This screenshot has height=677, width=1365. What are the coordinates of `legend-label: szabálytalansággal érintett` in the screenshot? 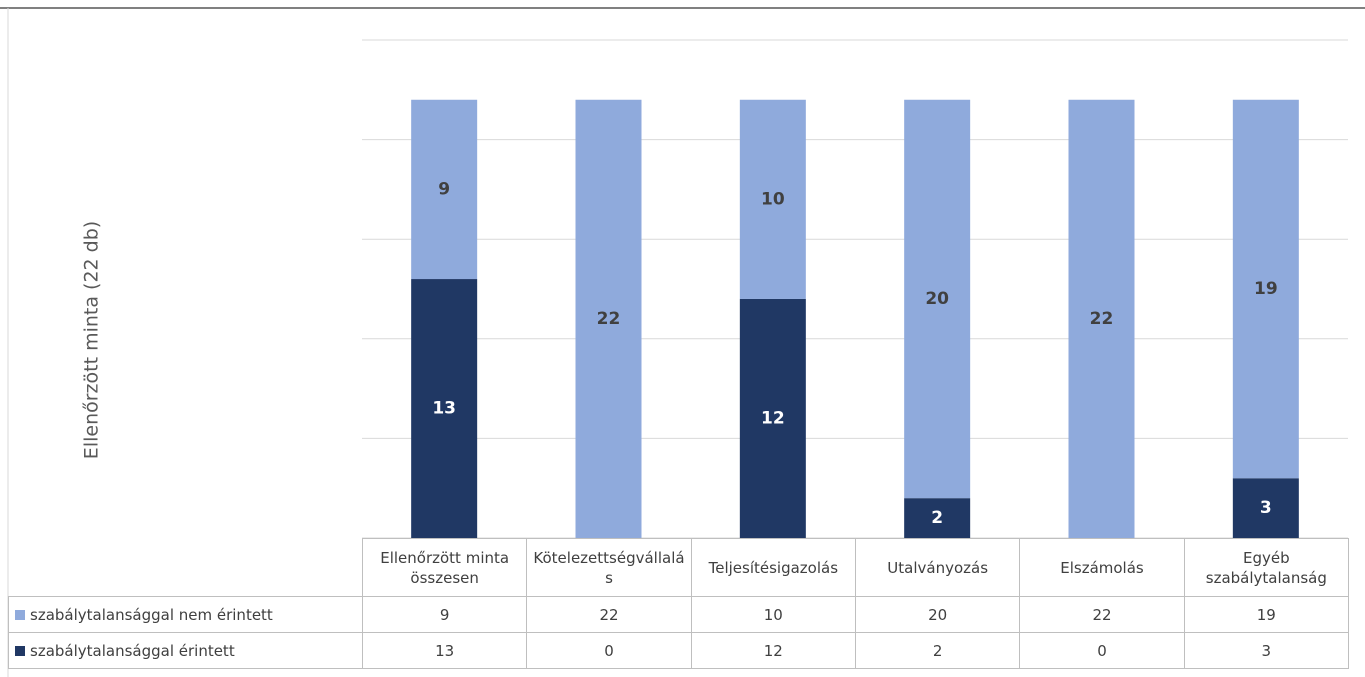 It's located at (132, 650).